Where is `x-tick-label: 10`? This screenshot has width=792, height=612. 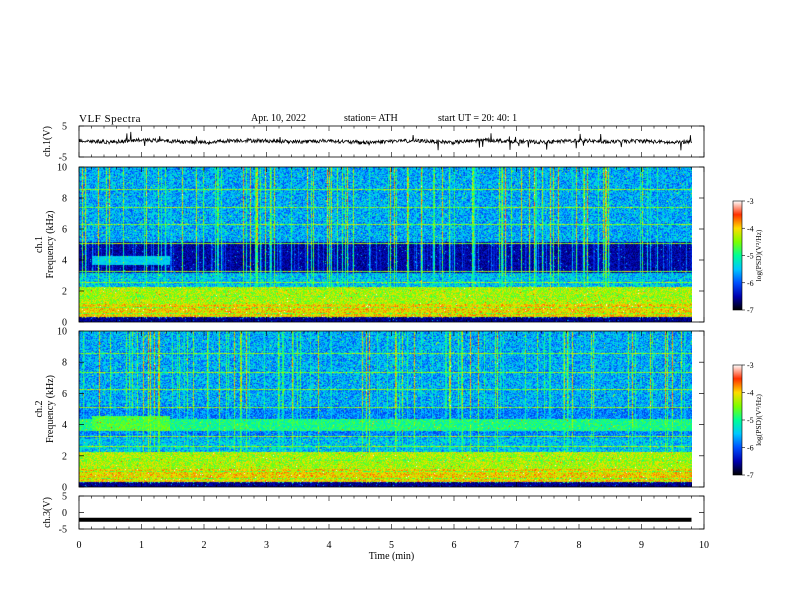 x-tick-label: 10 is located at coordinates (704, 545).